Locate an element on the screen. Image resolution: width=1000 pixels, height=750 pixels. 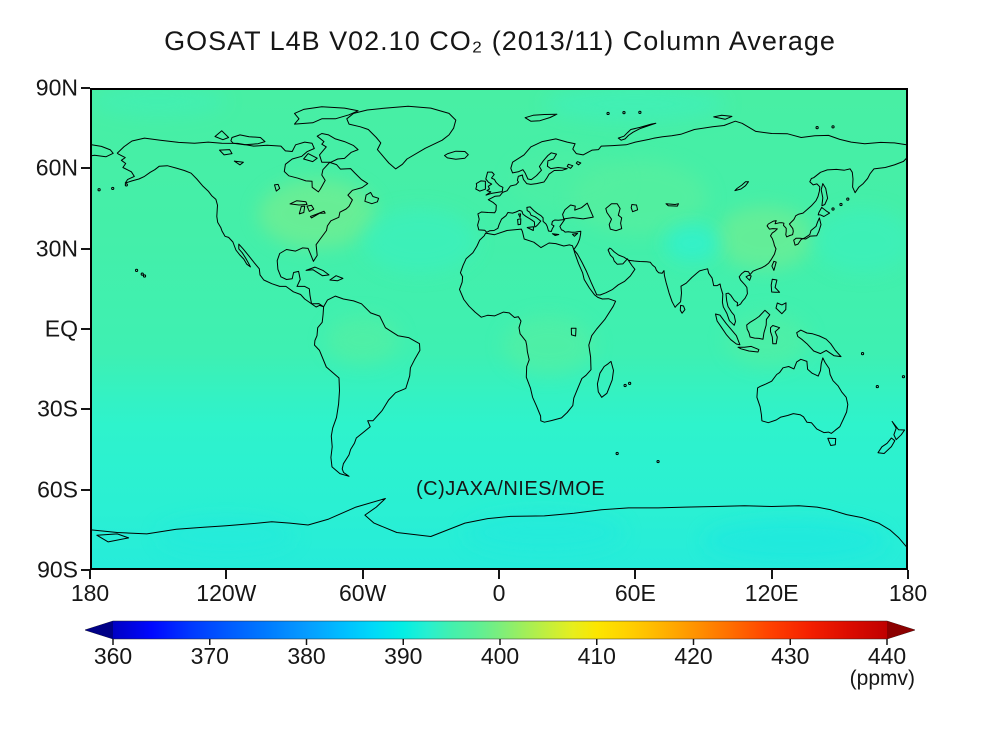
colorbar-tick-390: 390 is located at coordinates (403, 656).